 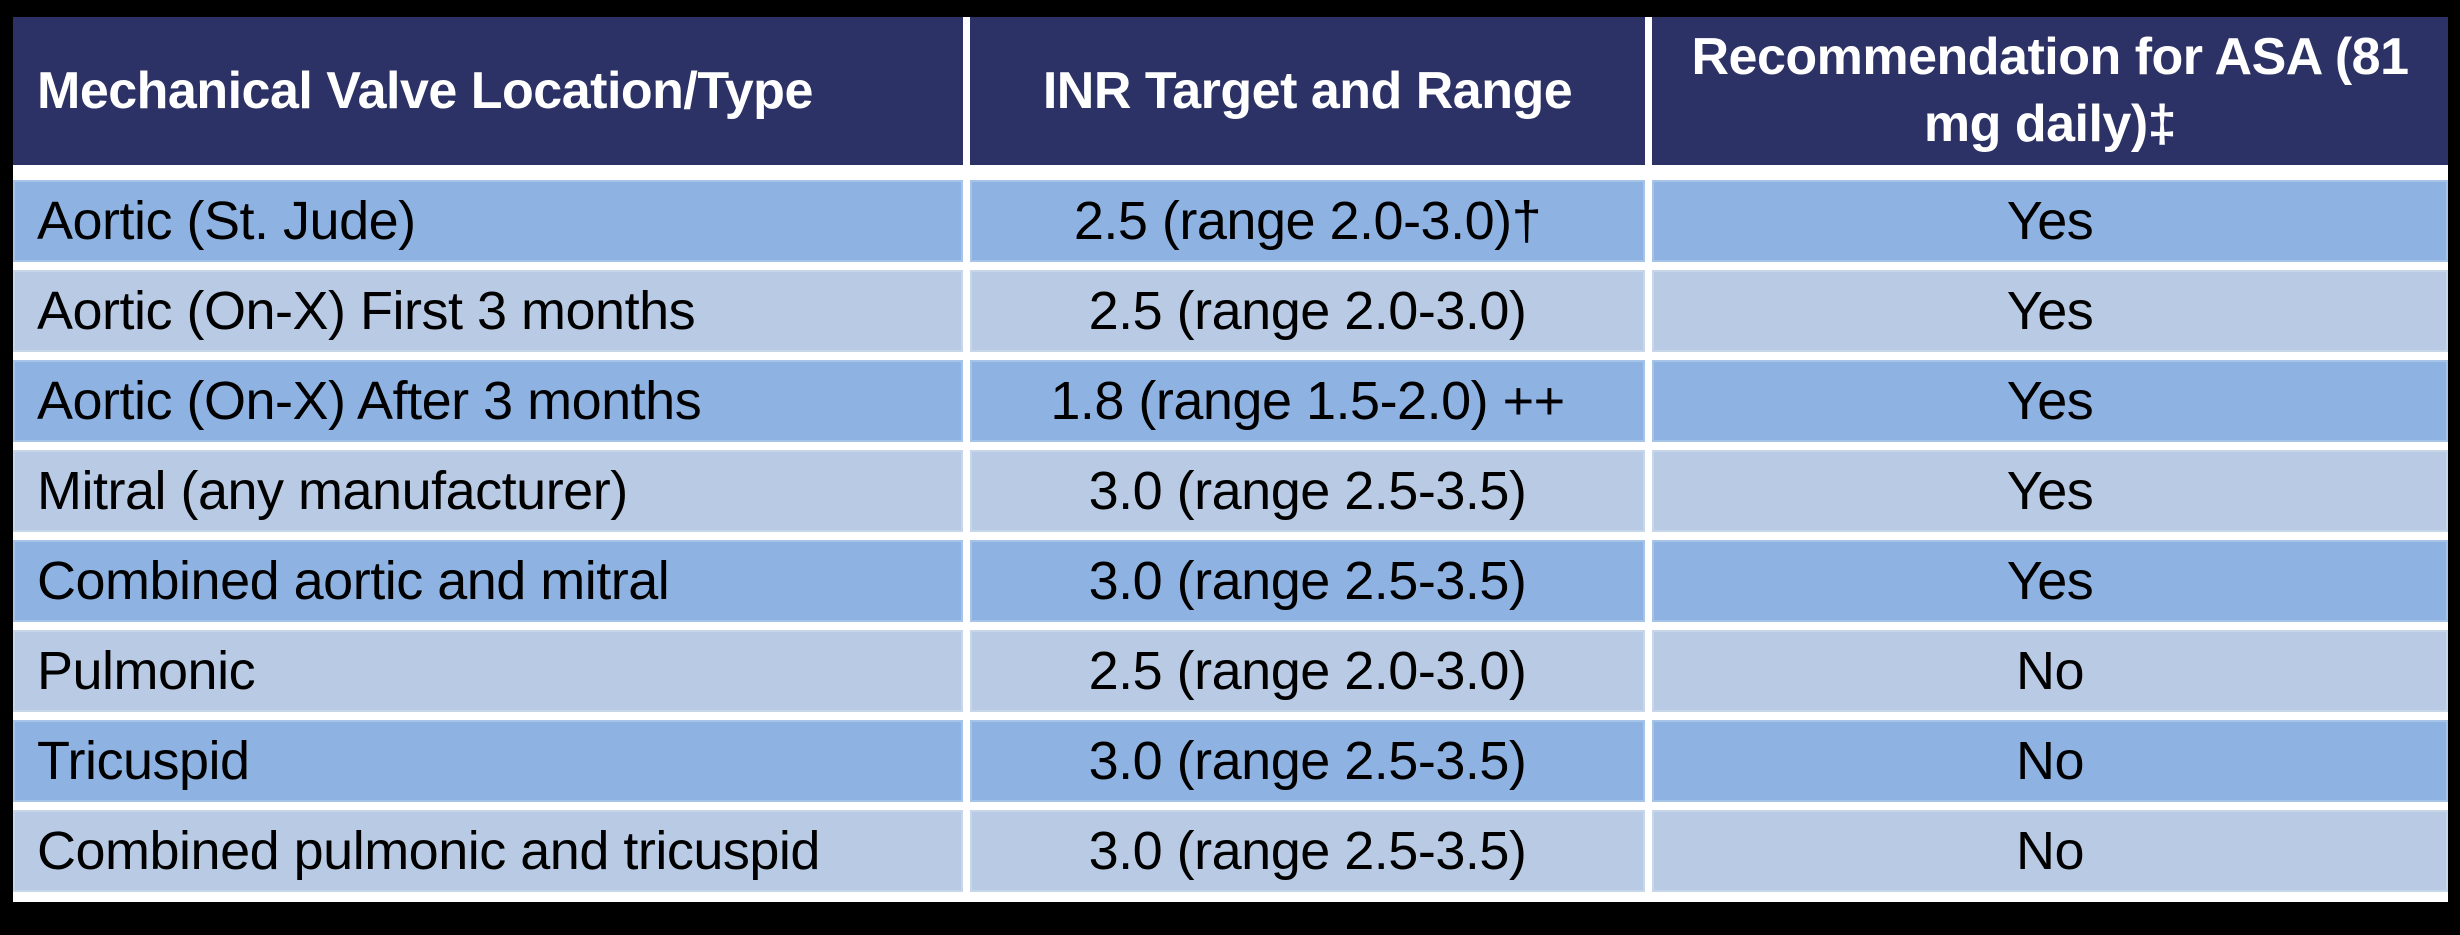 What do you see at coordinates (488, 761) in the screenshot?
I see `cell-valve-location: Tricuspid` at bounding box center [488, 761].